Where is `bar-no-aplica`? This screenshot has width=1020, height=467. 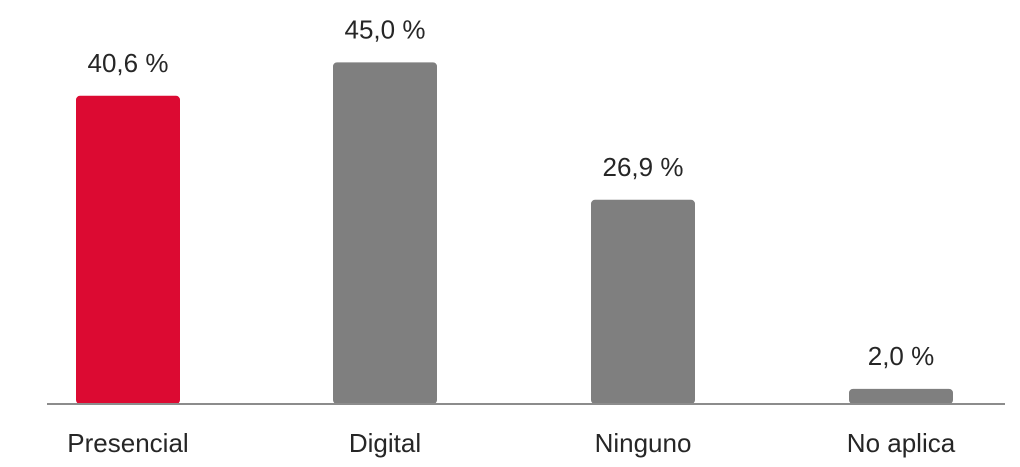
bar-no-aplica is located at coordinates (901, 396).